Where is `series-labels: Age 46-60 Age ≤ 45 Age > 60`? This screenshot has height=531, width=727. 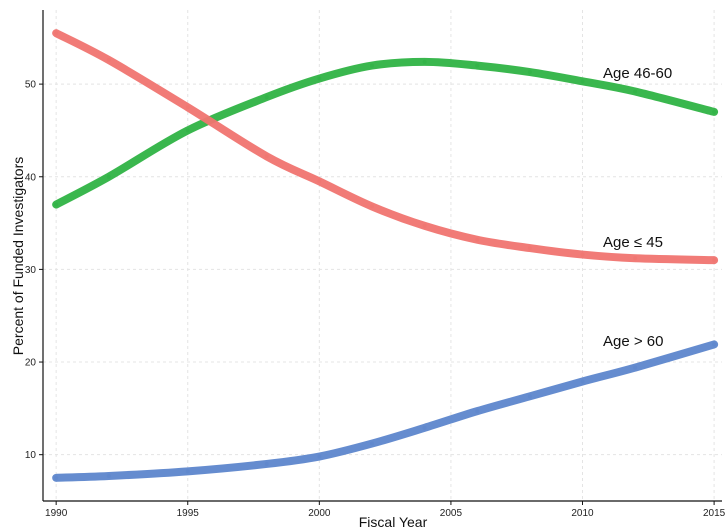 series-labels: Age 46-60 Age ≤ 45 Age > 60 is located at coordinates (637, 207).